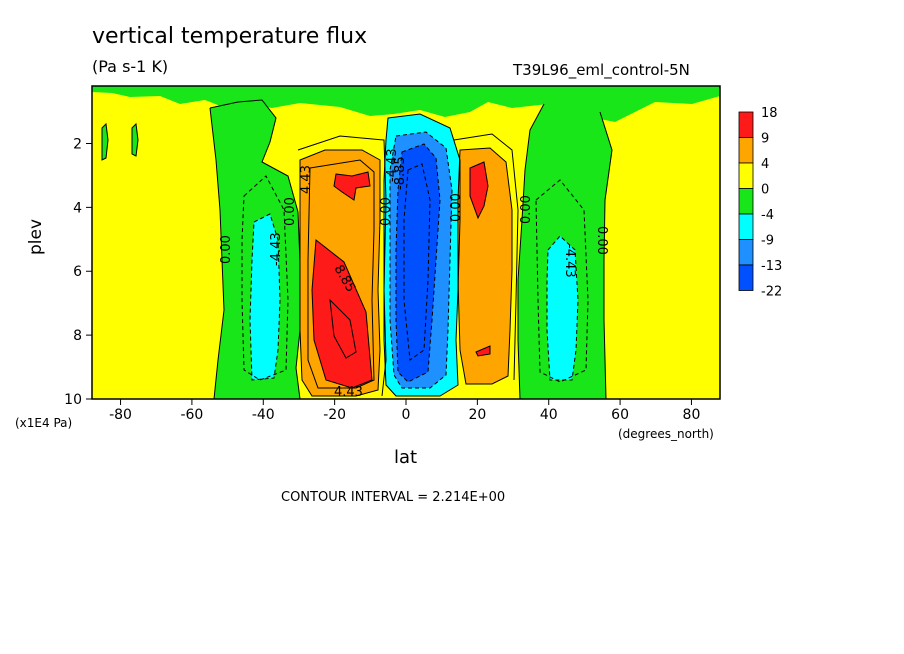  What do you see at coordinates (601, 70) in the screenshot?
I see `run-name: T39L96_eml_control-5N` at bounding box center [601, 70].